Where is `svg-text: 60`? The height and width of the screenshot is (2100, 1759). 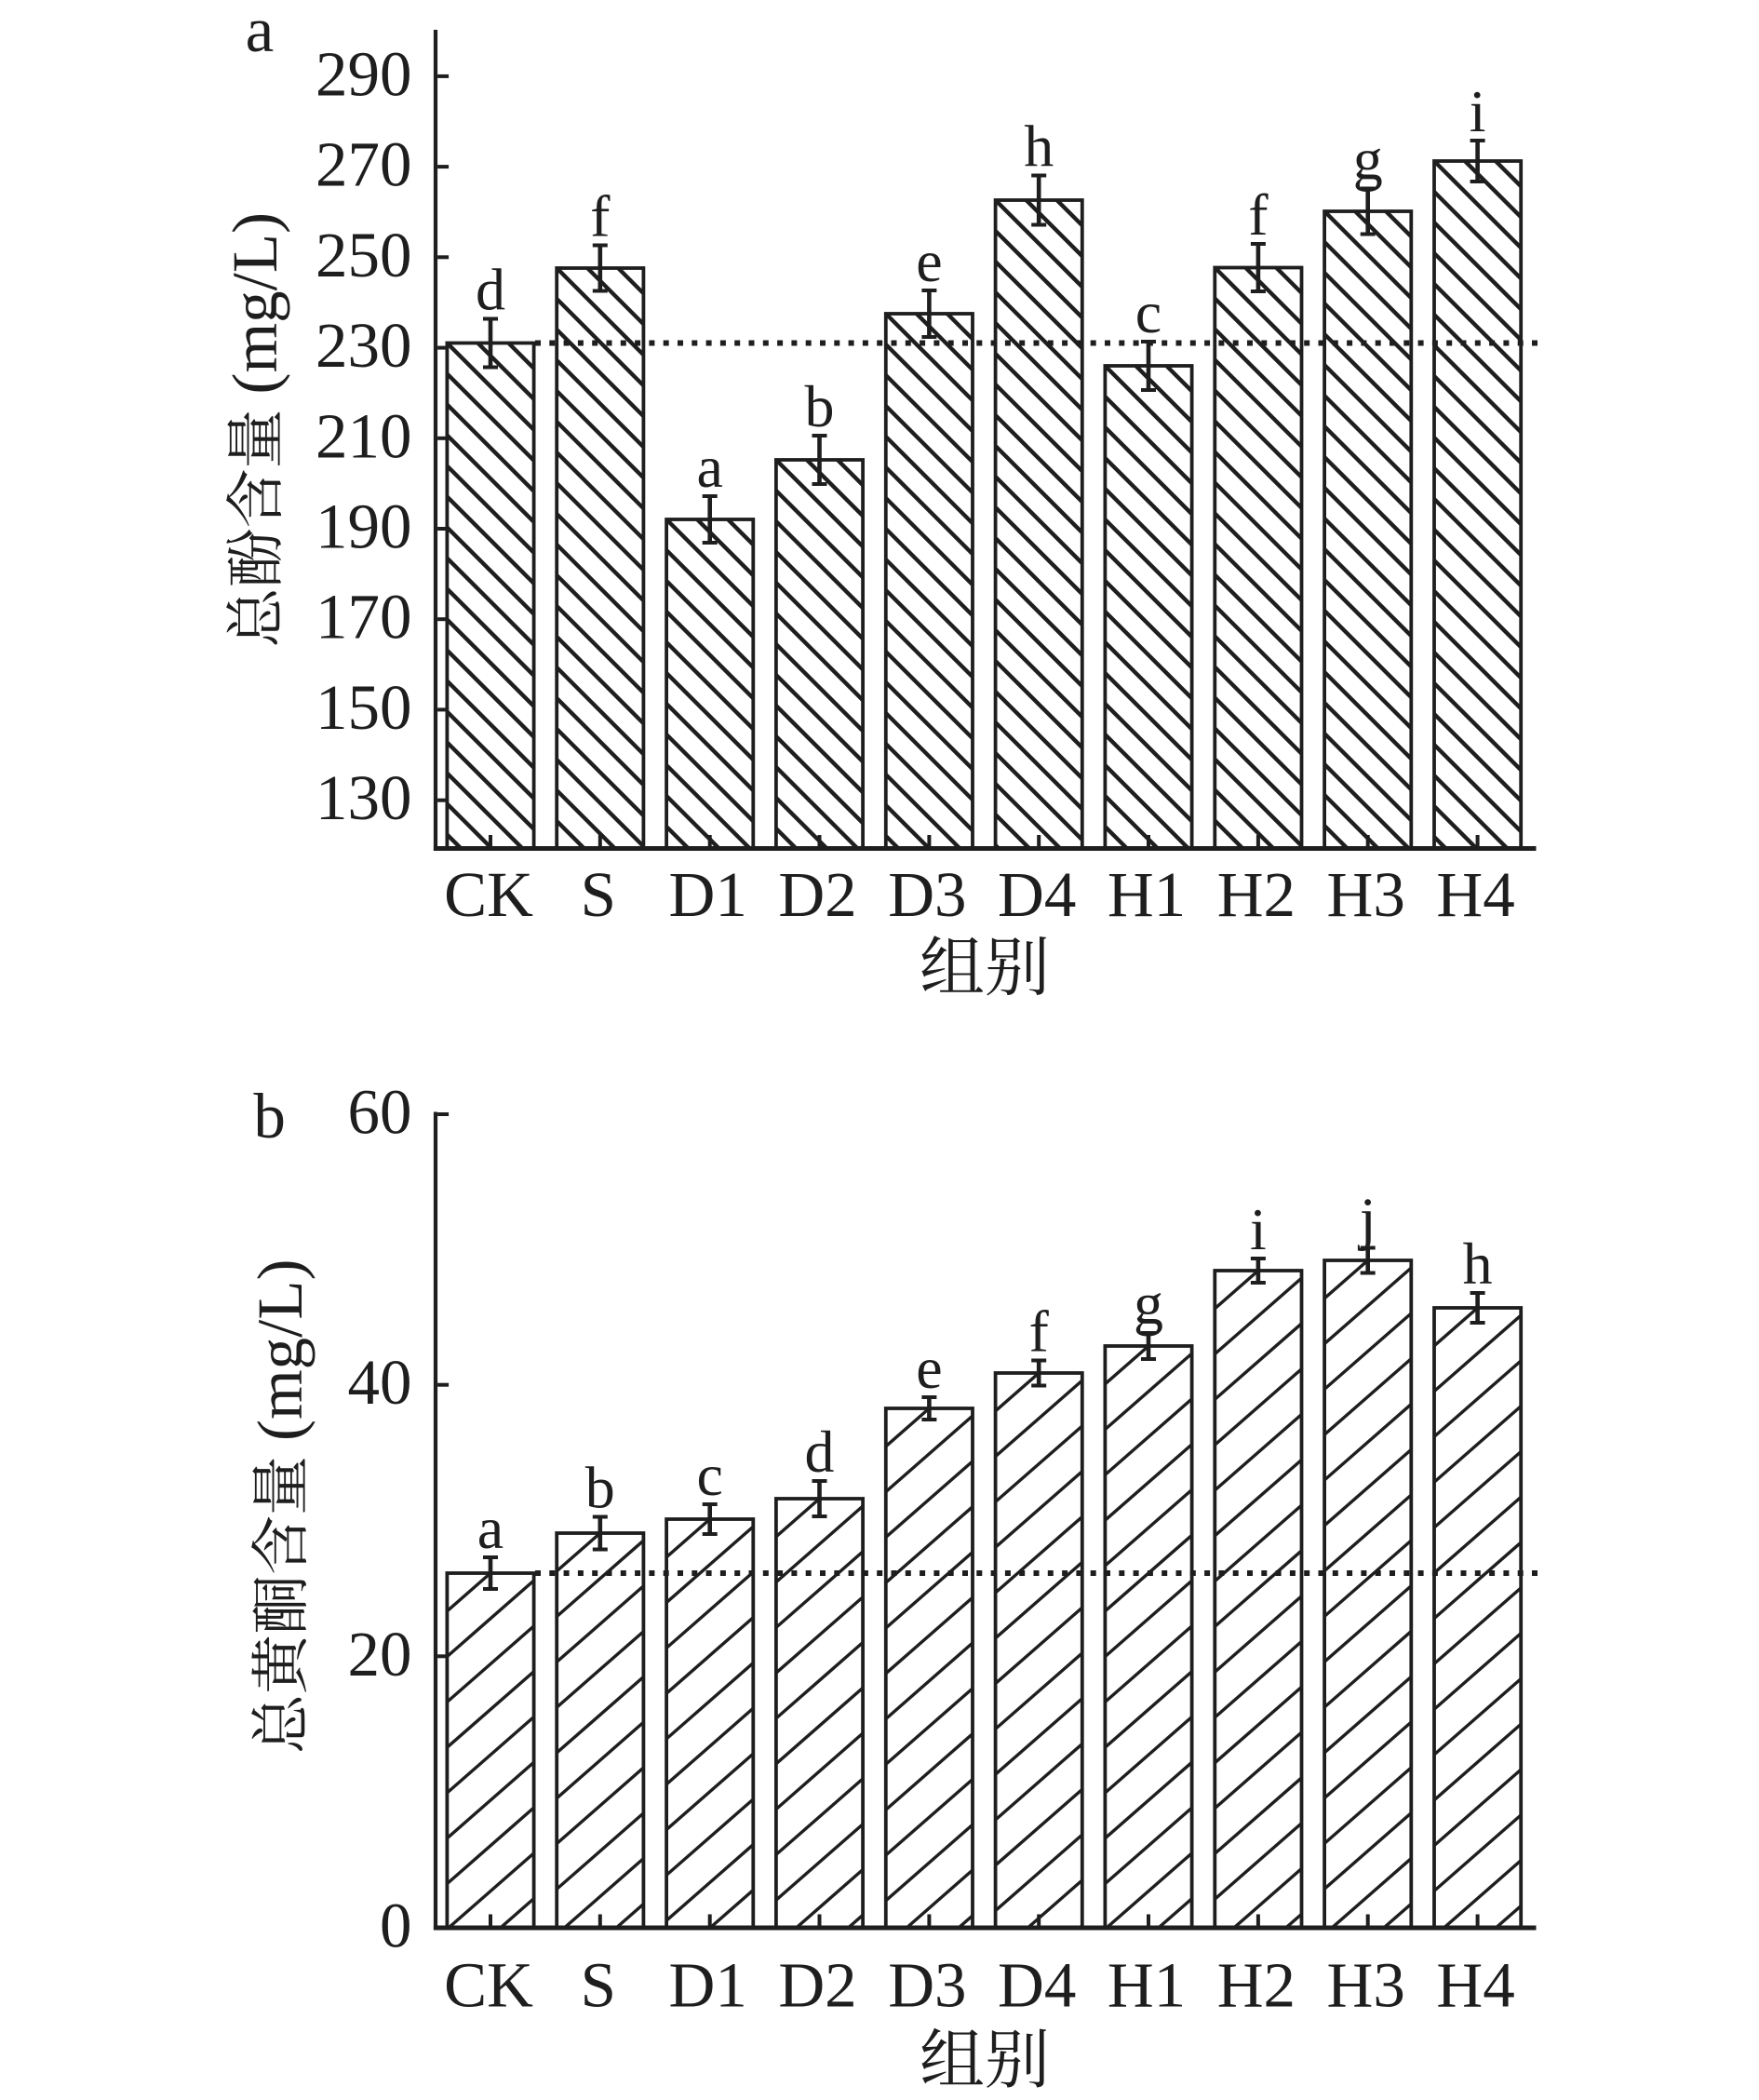 svg-text: 60 is located at coordinates (380, 1112).